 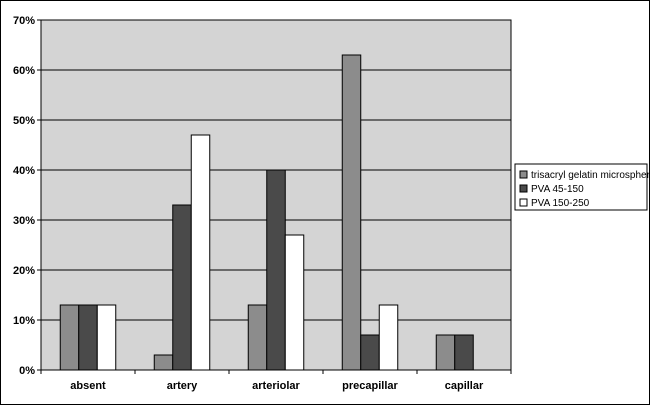 I want to click on legend-label: PVA 45-150, so click(x=557, y=189).